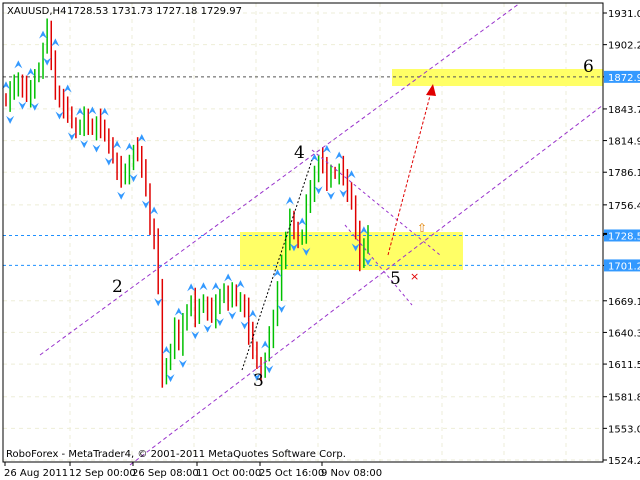  What do you see at coordinates (624, 302) in the screenshot?
I see `y-tick-label: 1669.10` at bounding box center [624, 302].